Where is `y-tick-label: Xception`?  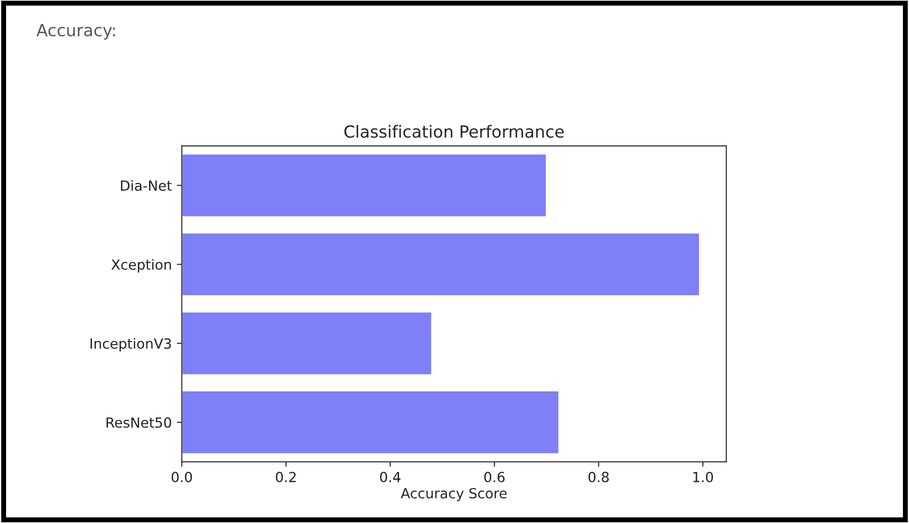
y-tick-label: Xception is located at coordinates (141, 266).